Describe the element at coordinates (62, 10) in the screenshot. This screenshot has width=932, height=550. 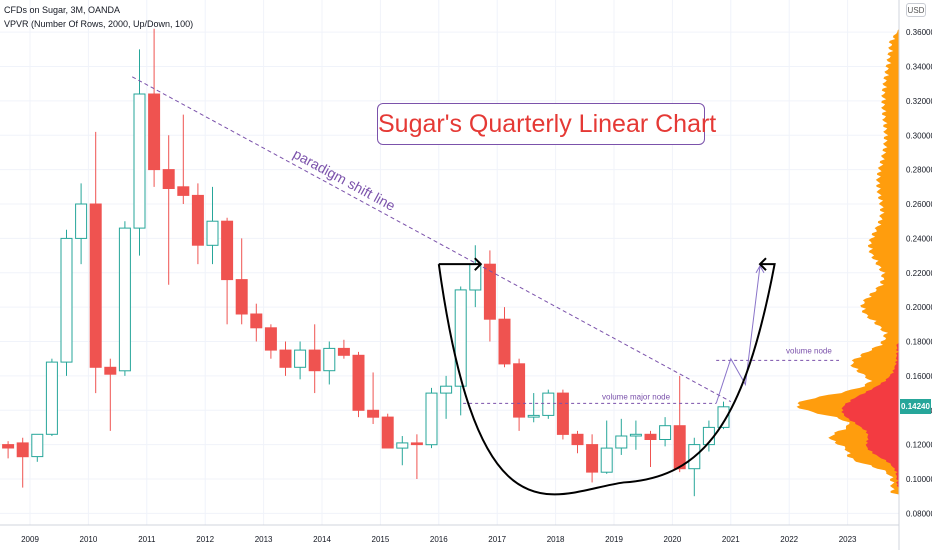
I see `symbol-legend: CFDs on Sugar, 3M, OANDA` at that location.